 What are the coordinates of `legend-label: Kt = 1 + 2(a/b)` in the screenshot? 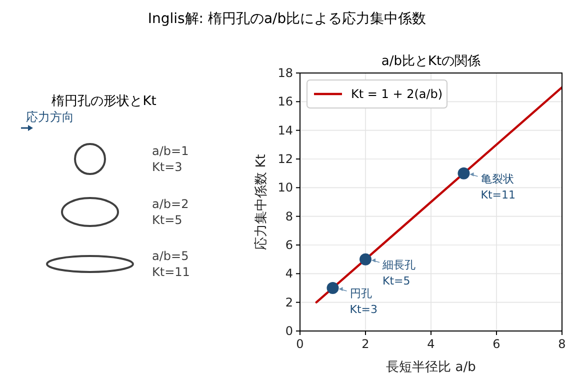 It's located at (397, 94).